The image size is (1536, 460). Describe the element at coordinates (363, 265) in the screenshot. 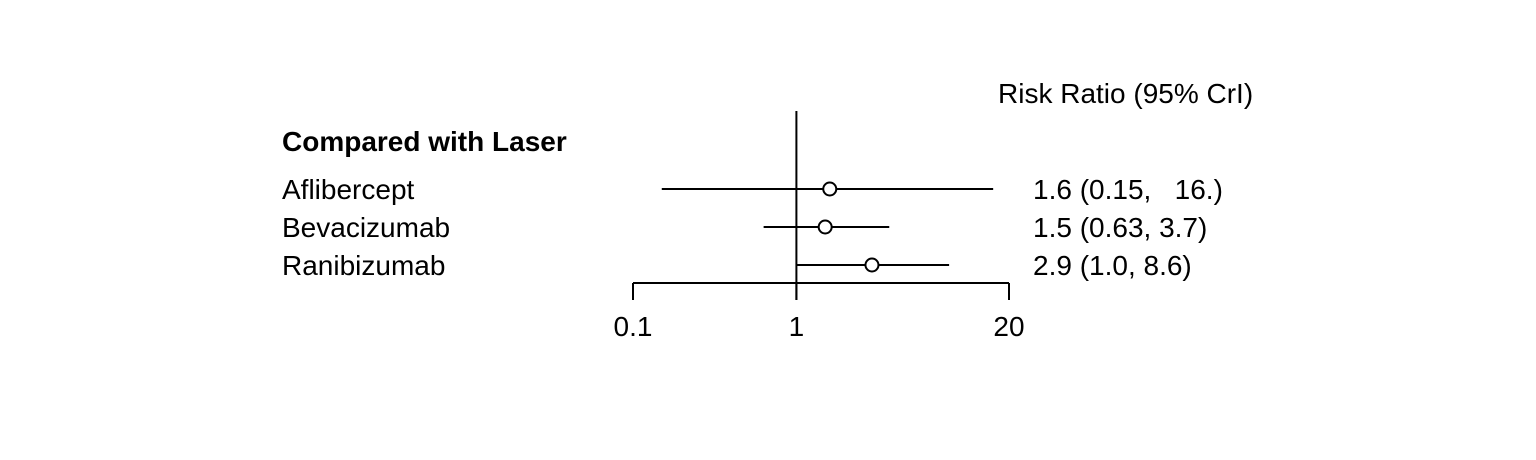

I see `row-label: Ranibizumab` at that location.